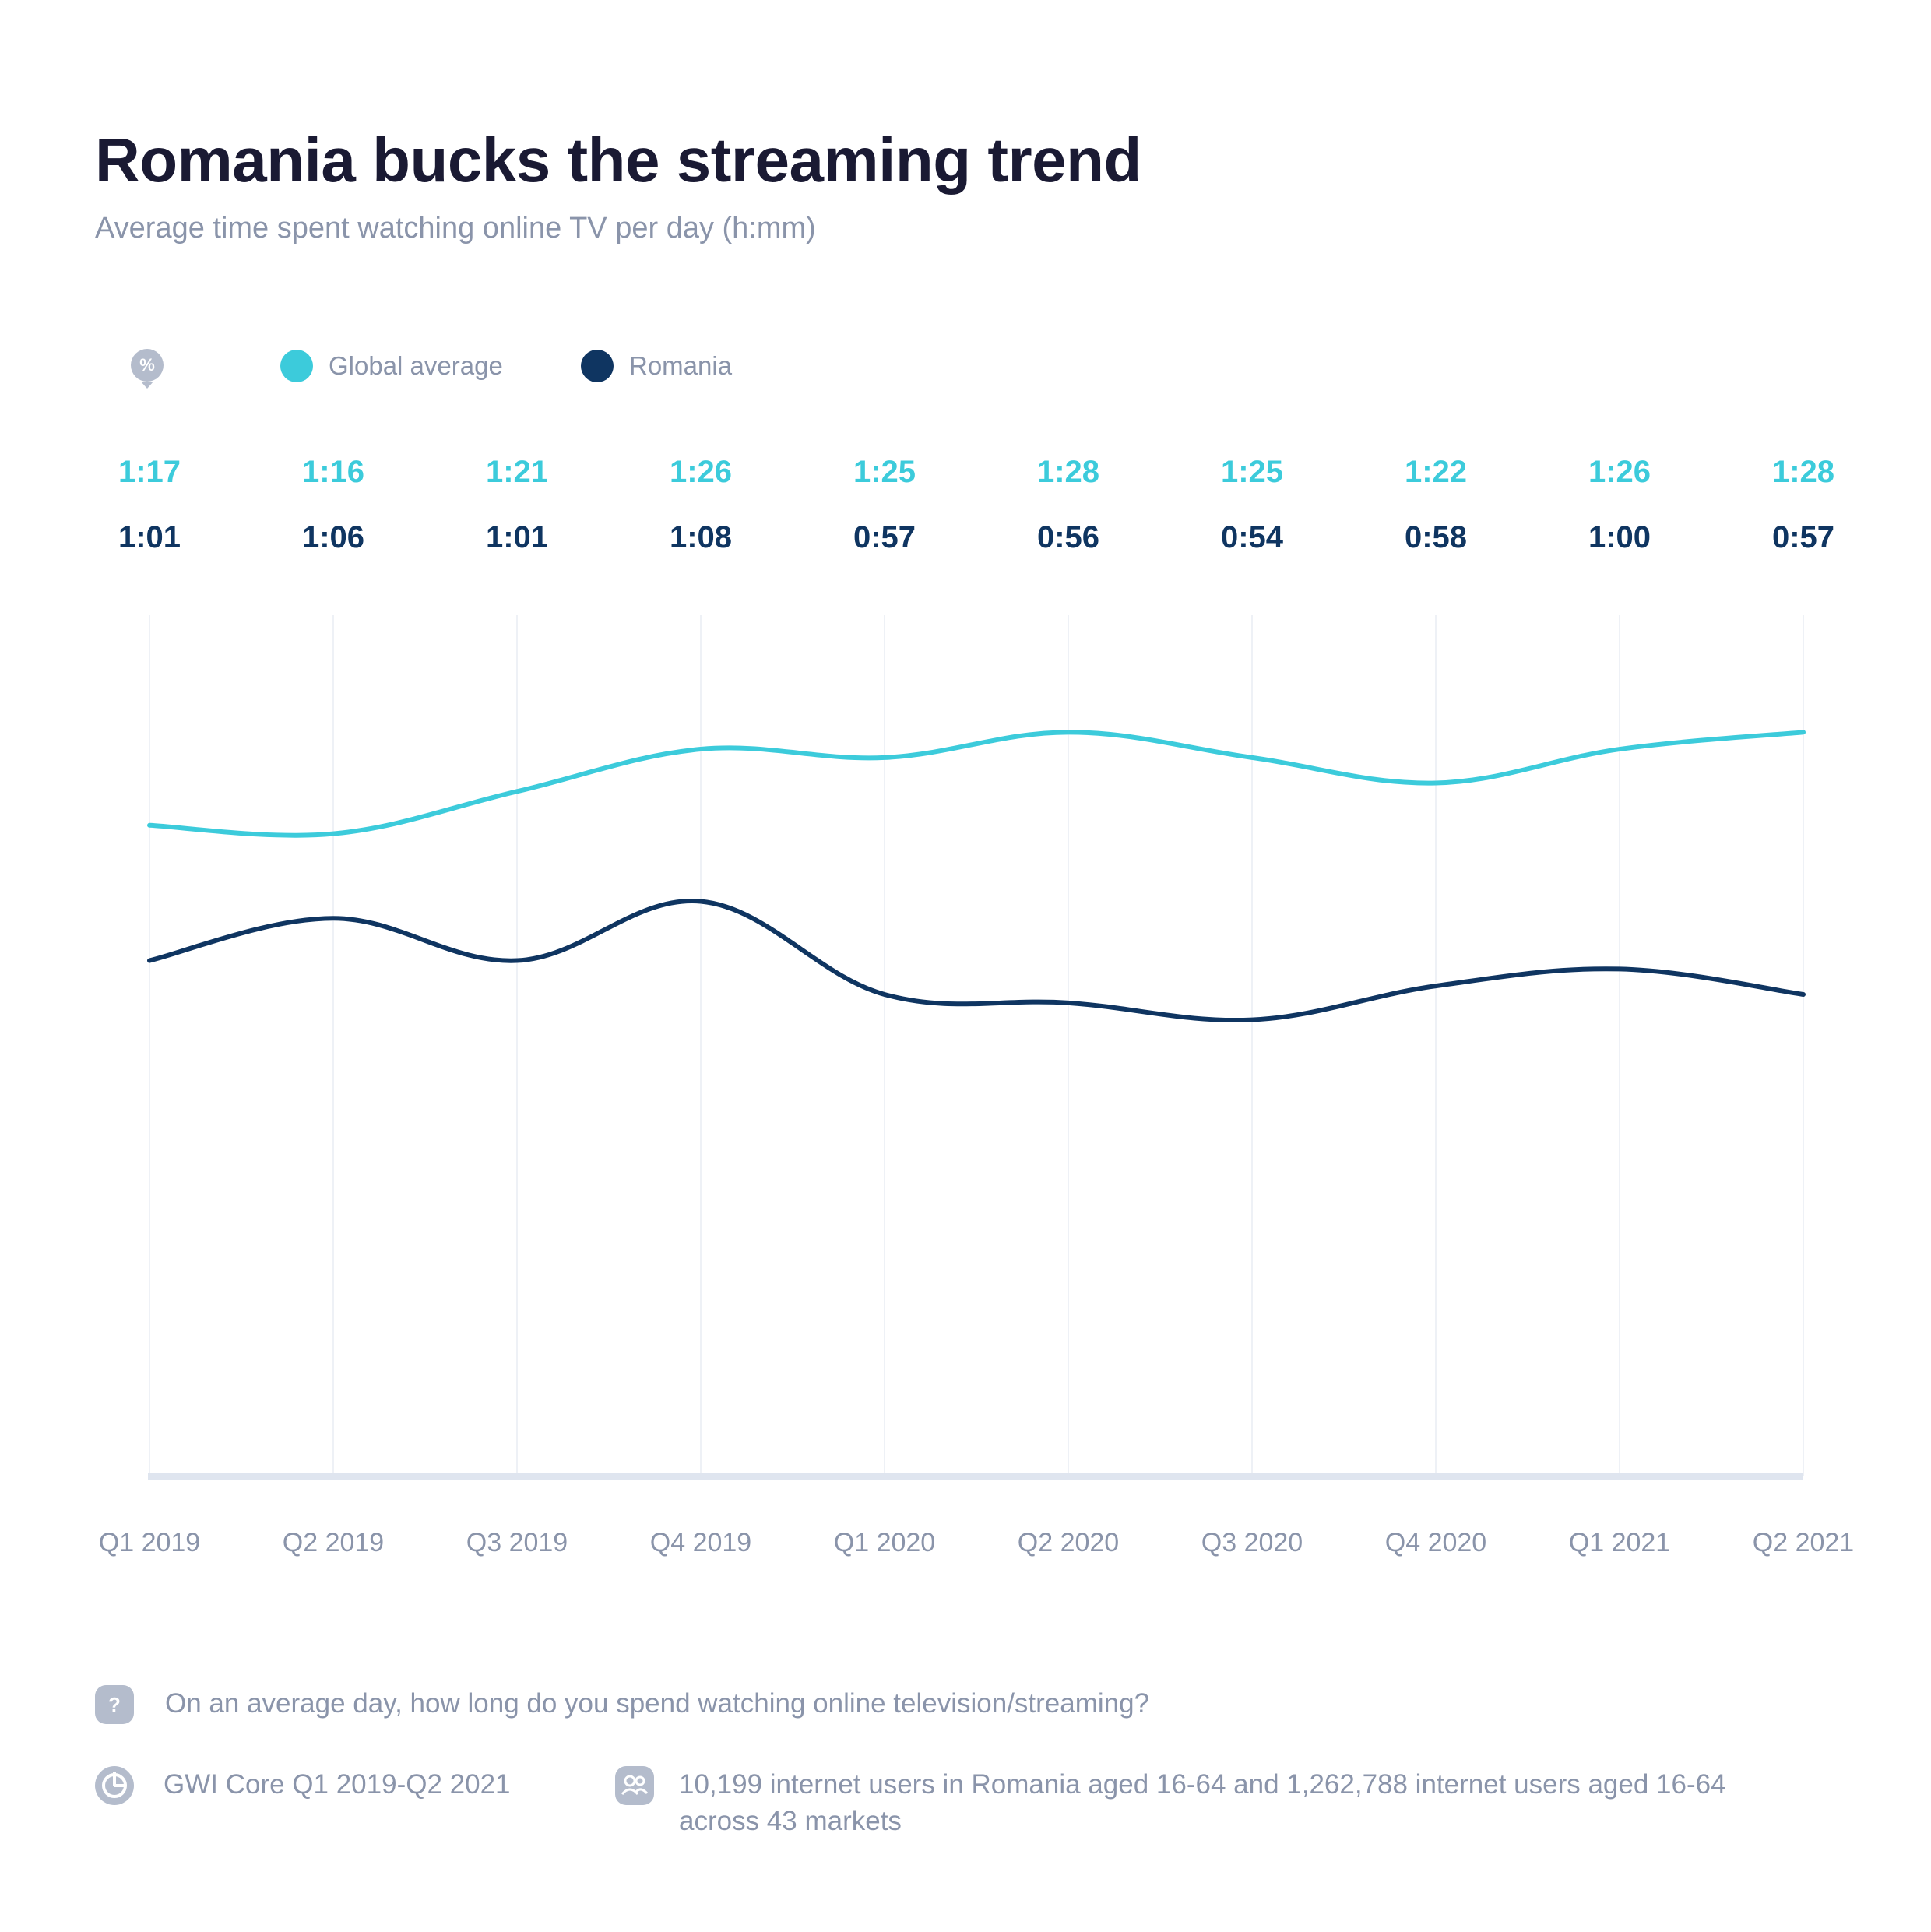  I want to click on people-icon, so click(635, 1785).